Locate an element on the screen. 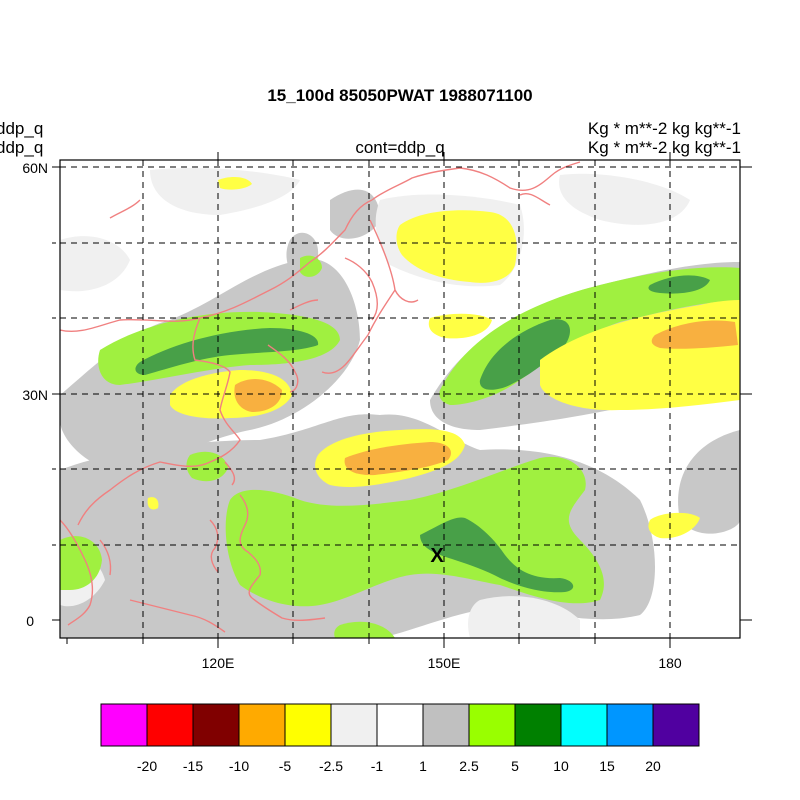  colorbar-label: -5 is located at coordinates (285, 766).